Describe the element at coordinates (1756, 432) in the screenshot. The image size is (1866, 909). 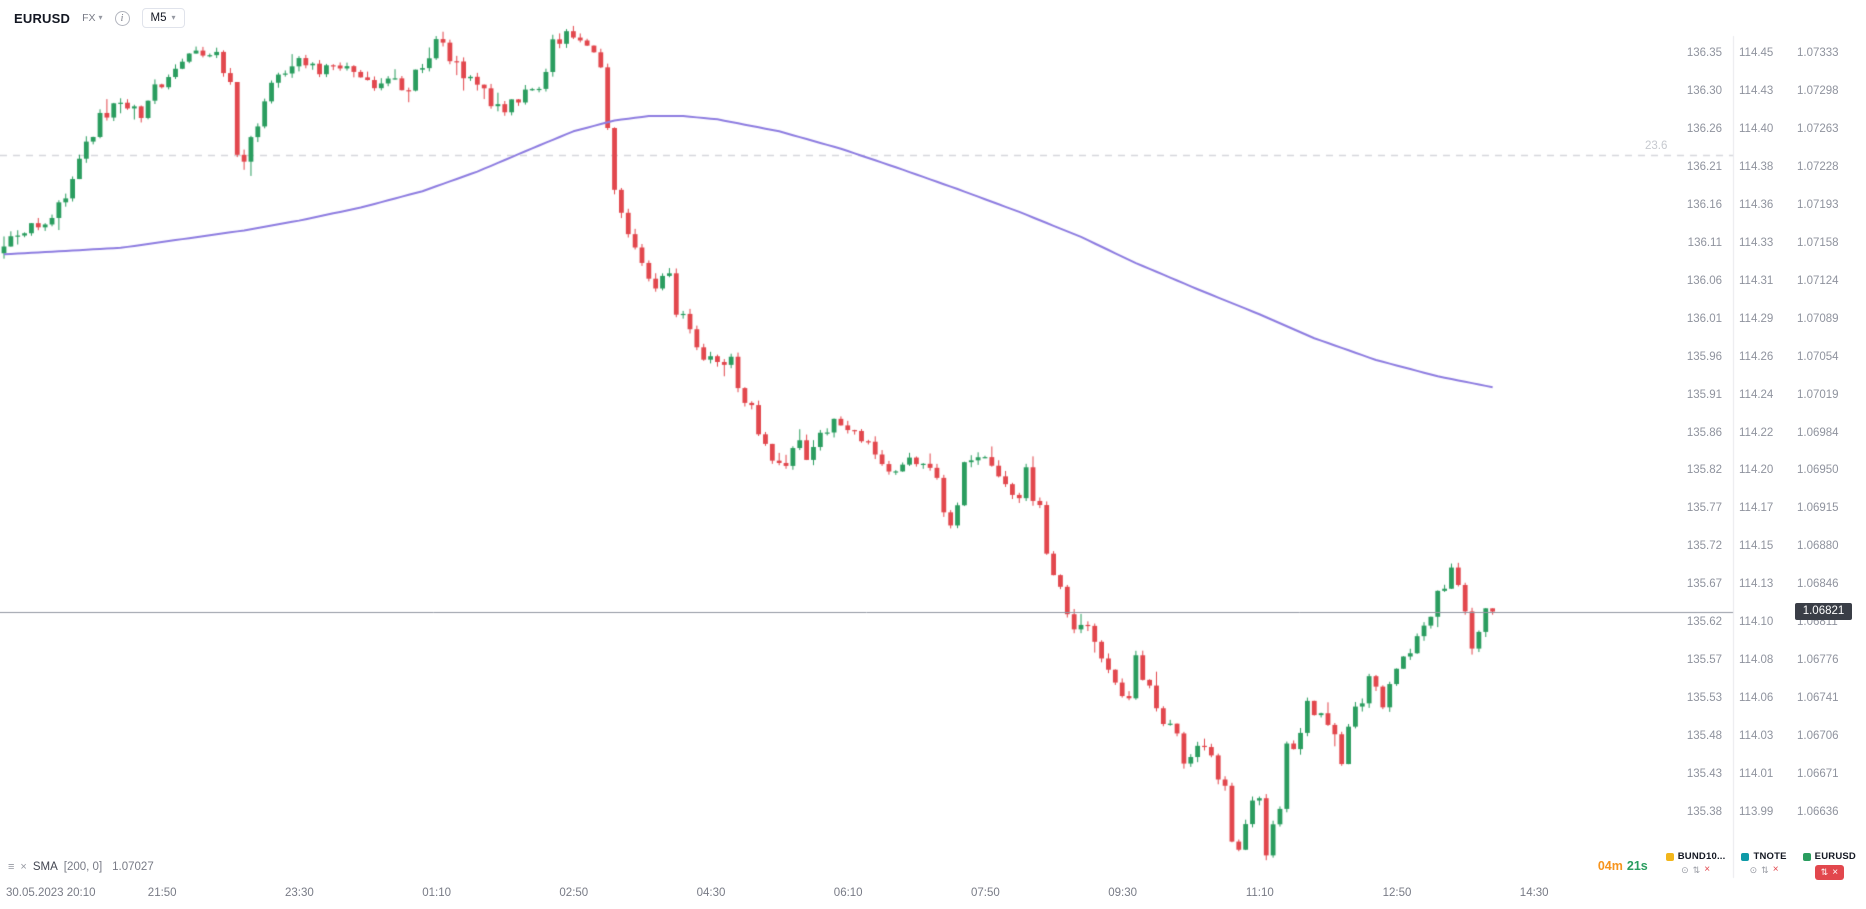
I see `tnote-price-label: 114.22` at that location.